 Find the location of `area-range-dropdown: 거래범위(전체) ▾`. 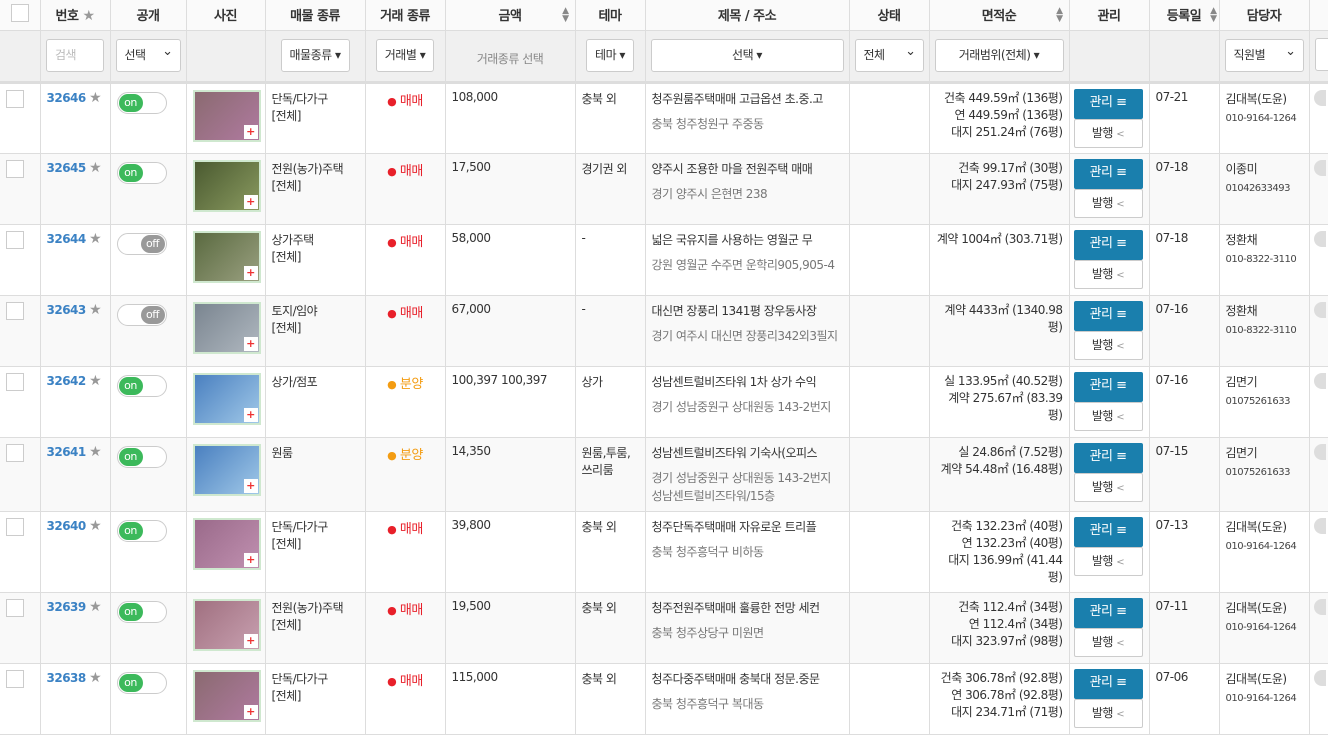

area-range-dropdown: 거래범위(전체) ▾ is located at coordinates (999, 55).